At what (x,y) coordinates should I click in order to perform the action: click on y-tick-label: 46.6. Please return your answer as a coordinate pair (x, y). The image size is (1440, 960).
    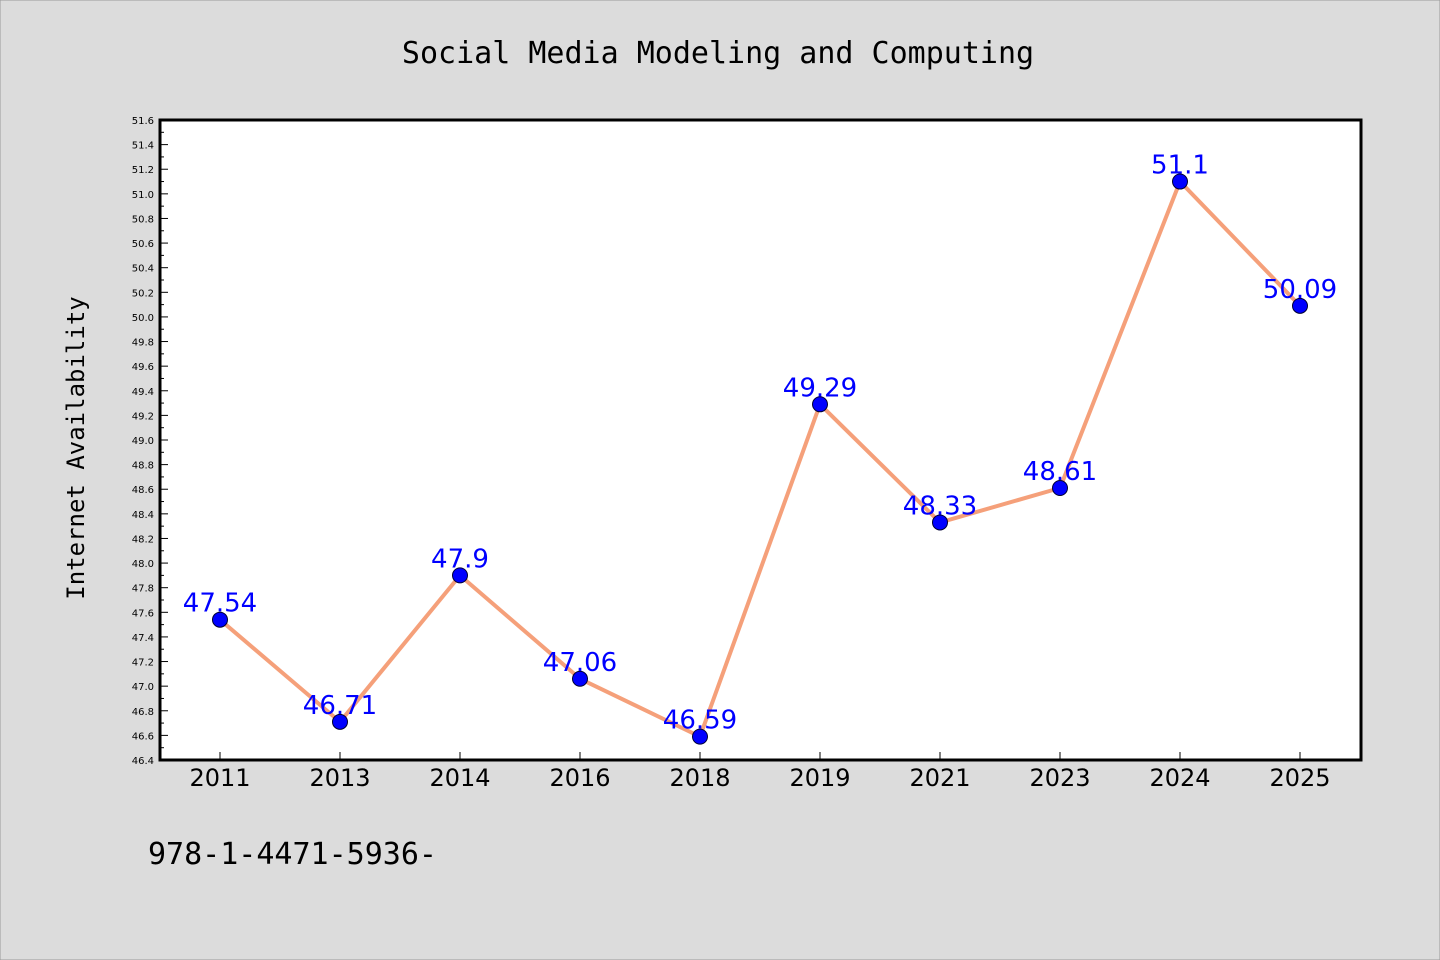
    Looking at the image, I should click on (143, 736).